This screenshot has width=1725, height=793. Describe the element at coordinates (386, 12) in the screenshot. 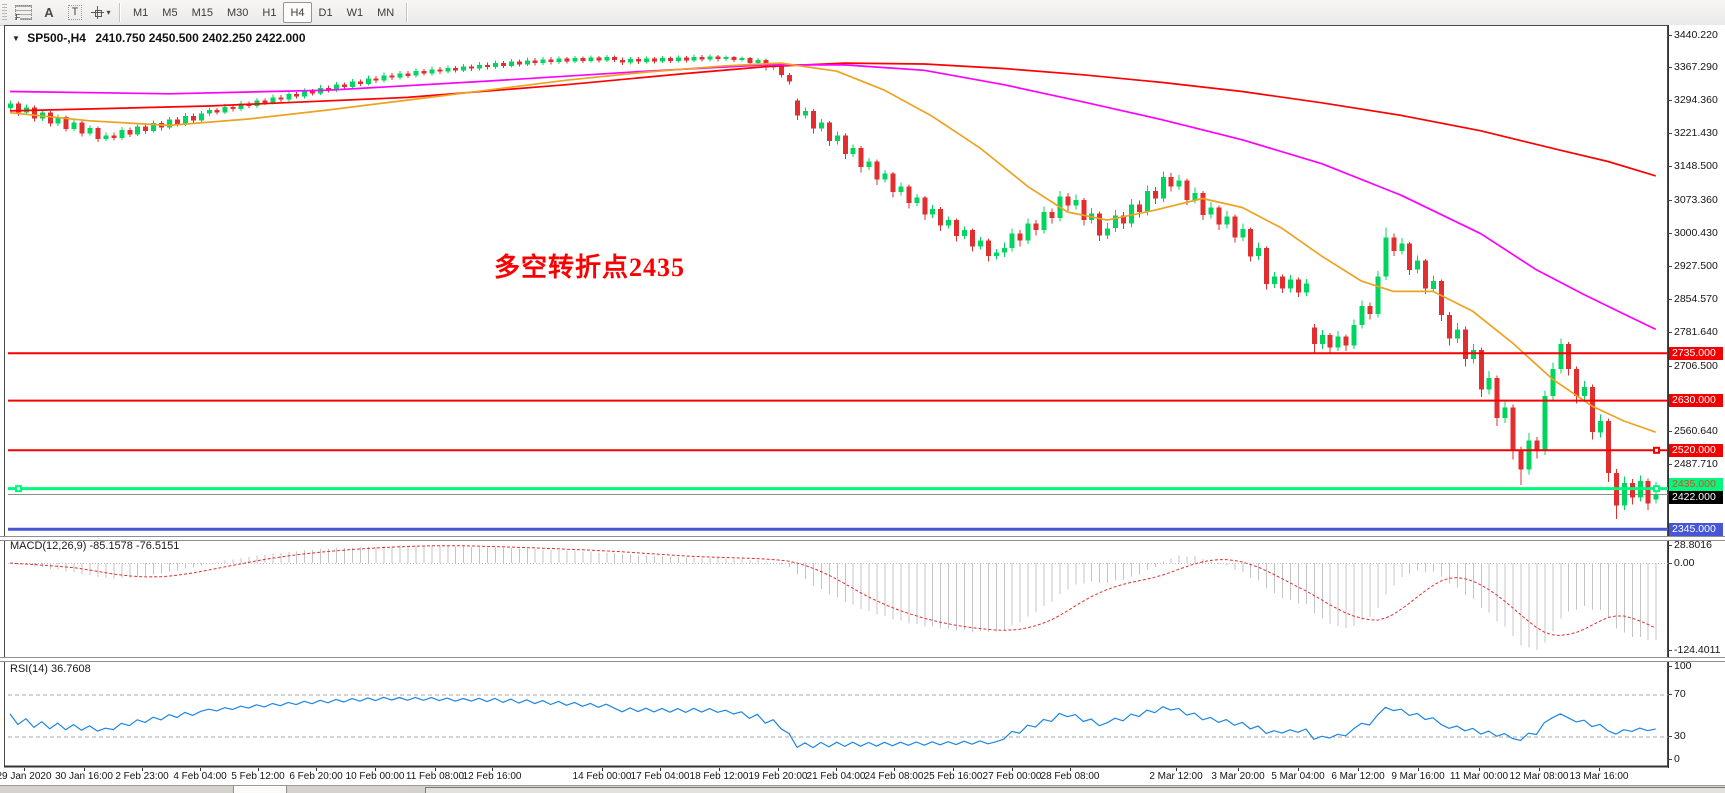

I see `timeframe-mn: MN` at that location.